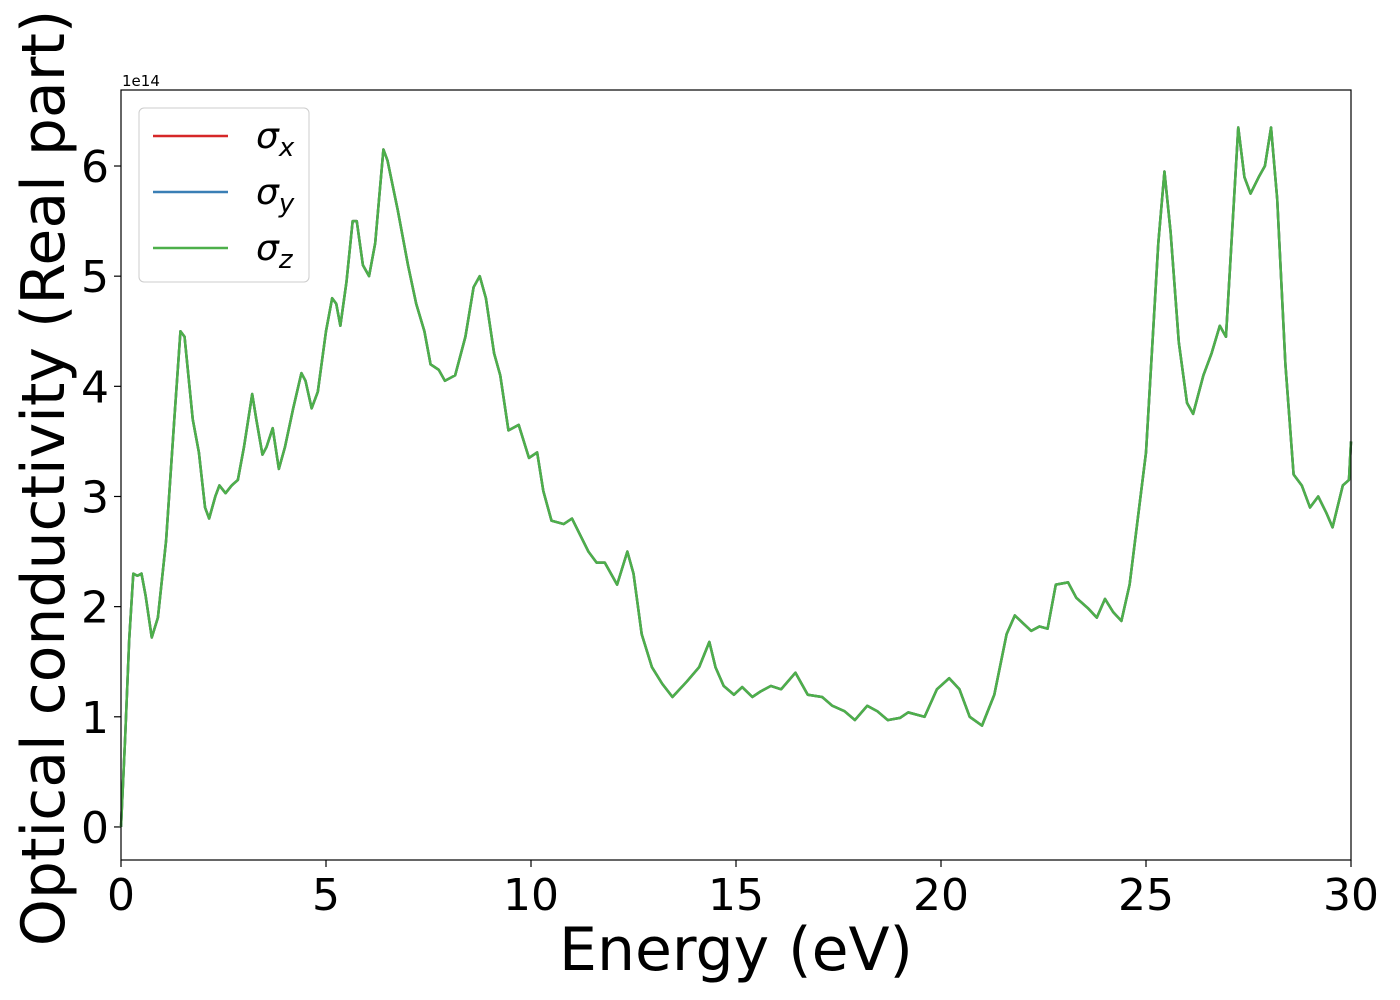  Describe the element at coordinates (121, 895) in the screenshot. I see `x-tick-label: 0` at that location.